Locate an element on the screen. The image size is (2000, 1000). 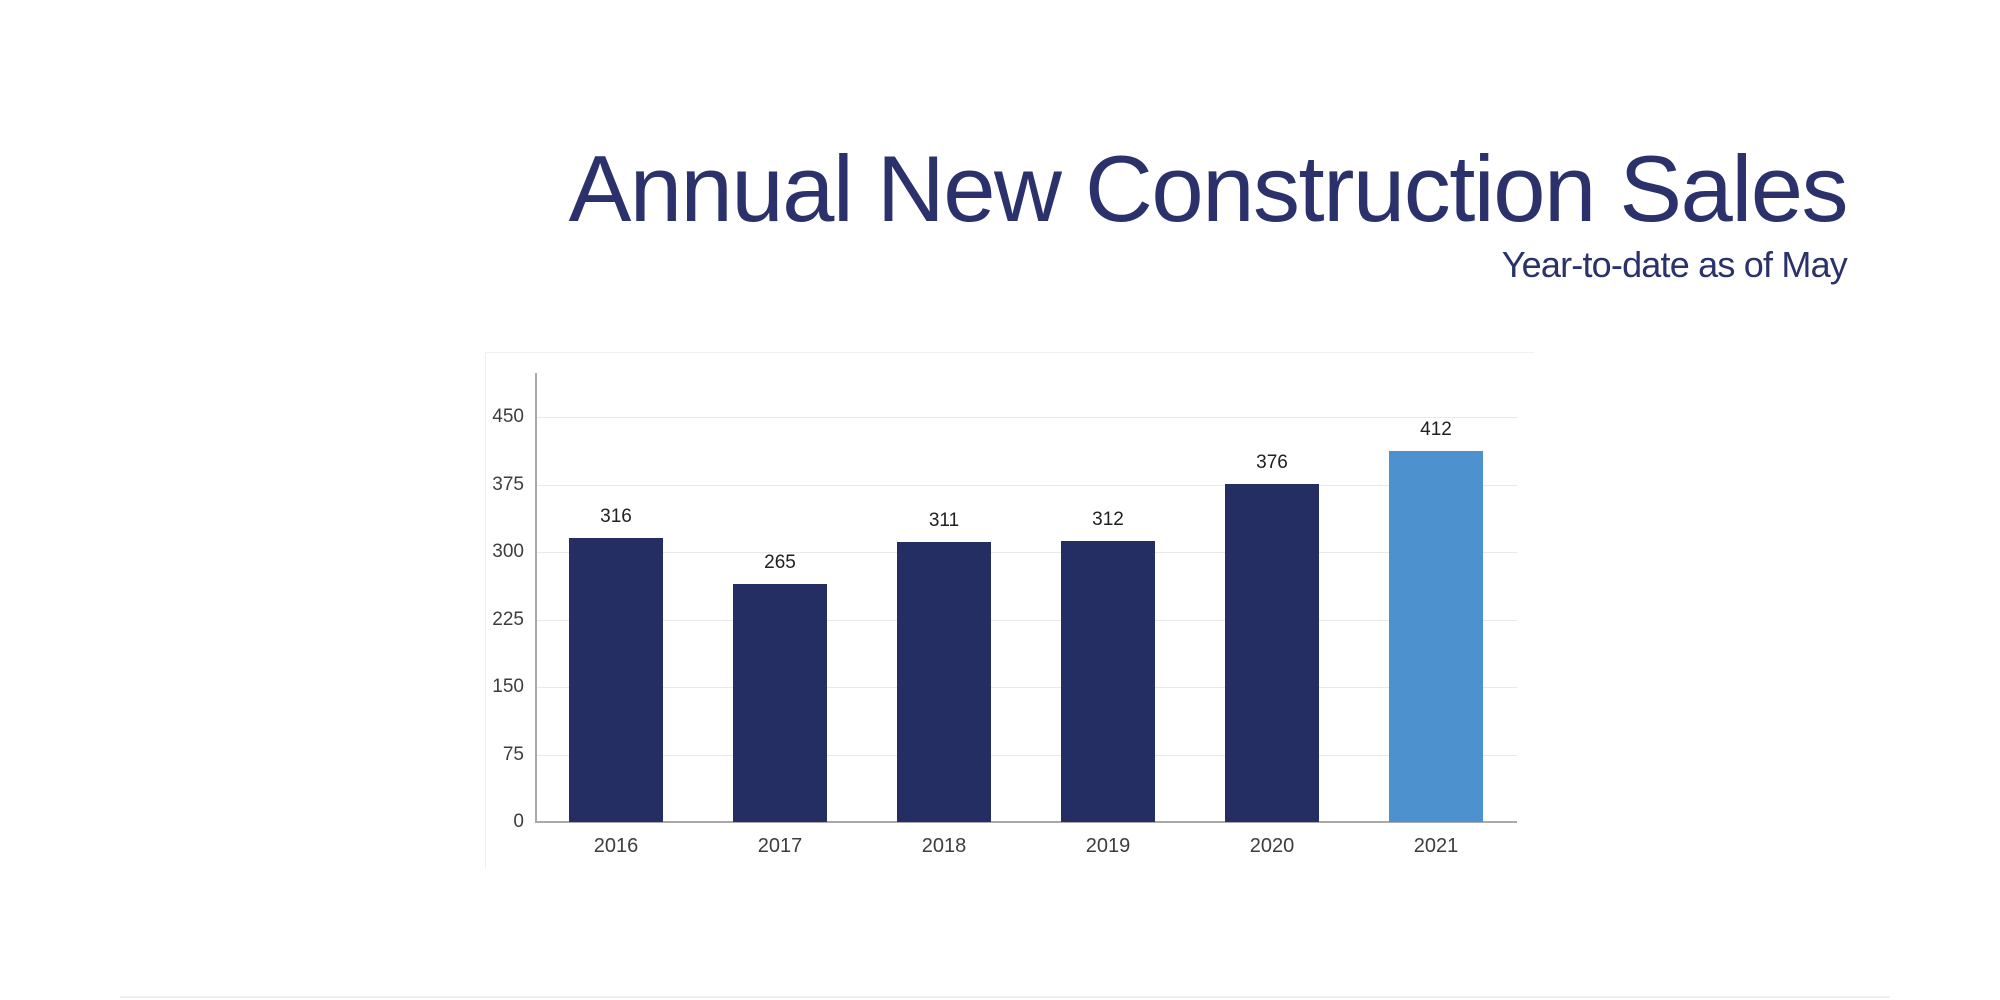
bar-2018 is located at coordinates (944, 682).